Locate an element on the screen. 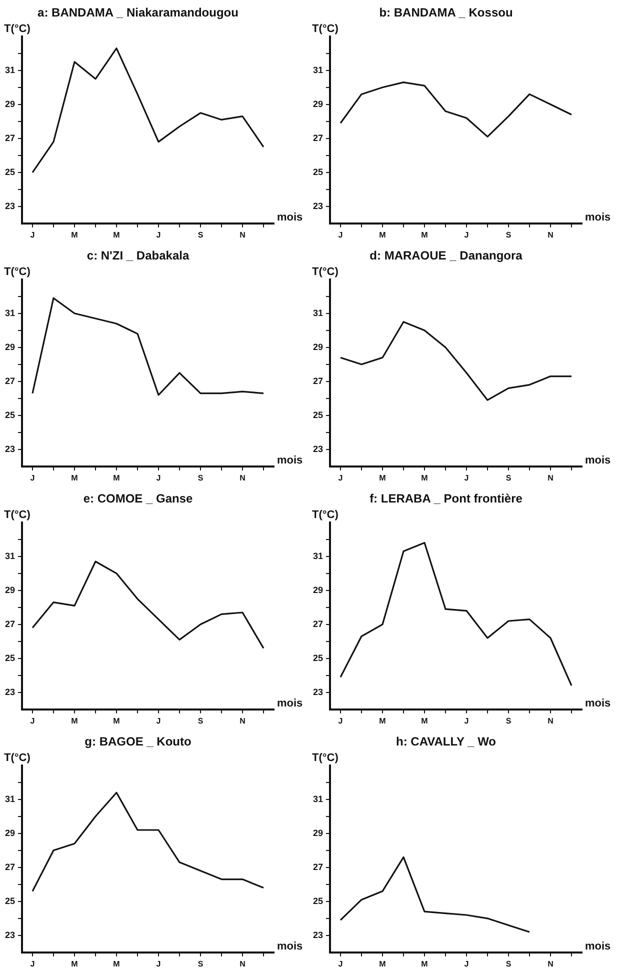  chart-title: e: COMOE _ Ganse is located at coordinates (138, 499).